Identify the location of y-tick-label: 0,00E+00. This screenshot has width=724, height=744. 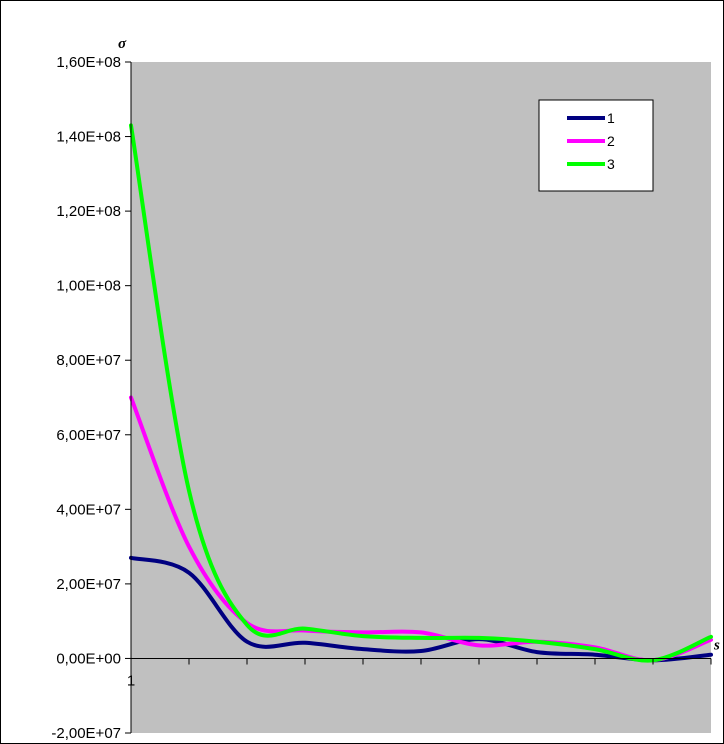
(88, 658).